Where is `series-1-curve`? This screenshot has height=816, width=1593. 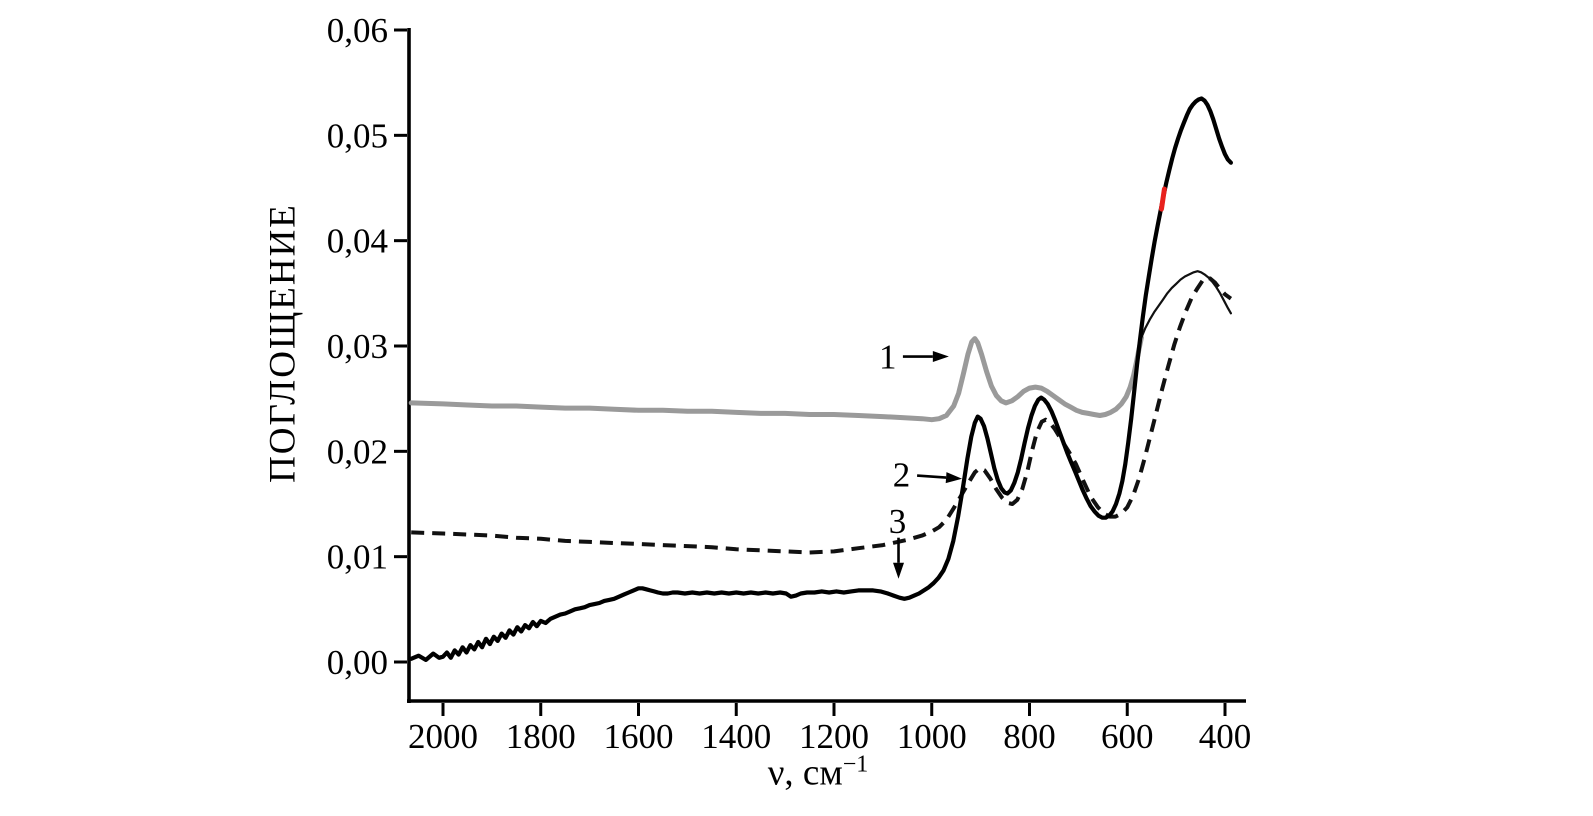
series-1-curve is located at coordinates (776, 379).